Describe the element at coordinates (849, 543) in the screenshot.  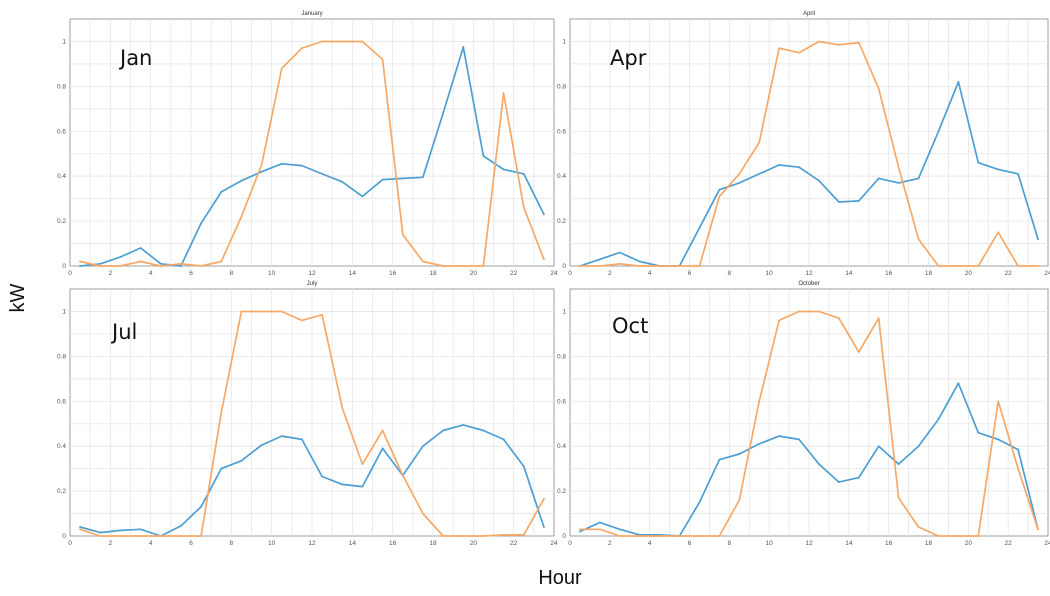
I see `x-tick-label: 14` at that location.